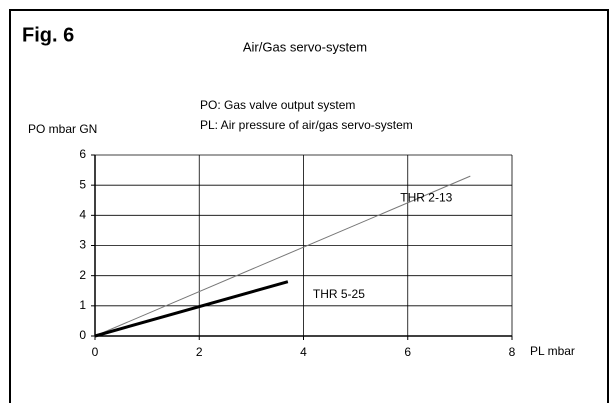 The image size is (610, 403). Describe the element at coordinates (82, 184) in the screenshot. I see `y-tick-label: 5` at that location.